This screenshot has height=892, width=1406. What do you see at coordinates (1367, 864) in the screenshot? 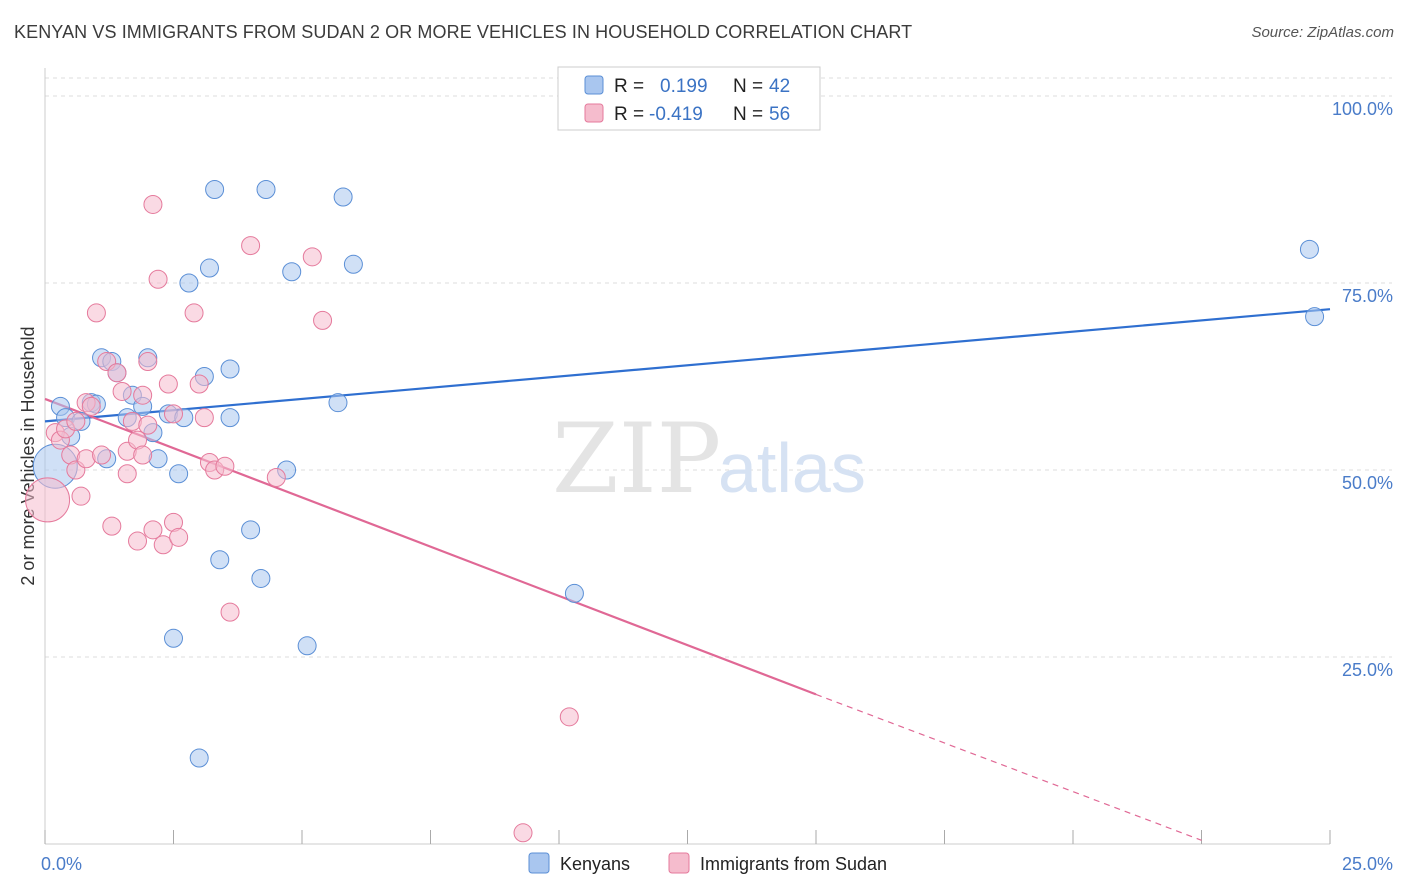
I see `x-tick-label: 25.0%` at bounding box center [1367, 864].